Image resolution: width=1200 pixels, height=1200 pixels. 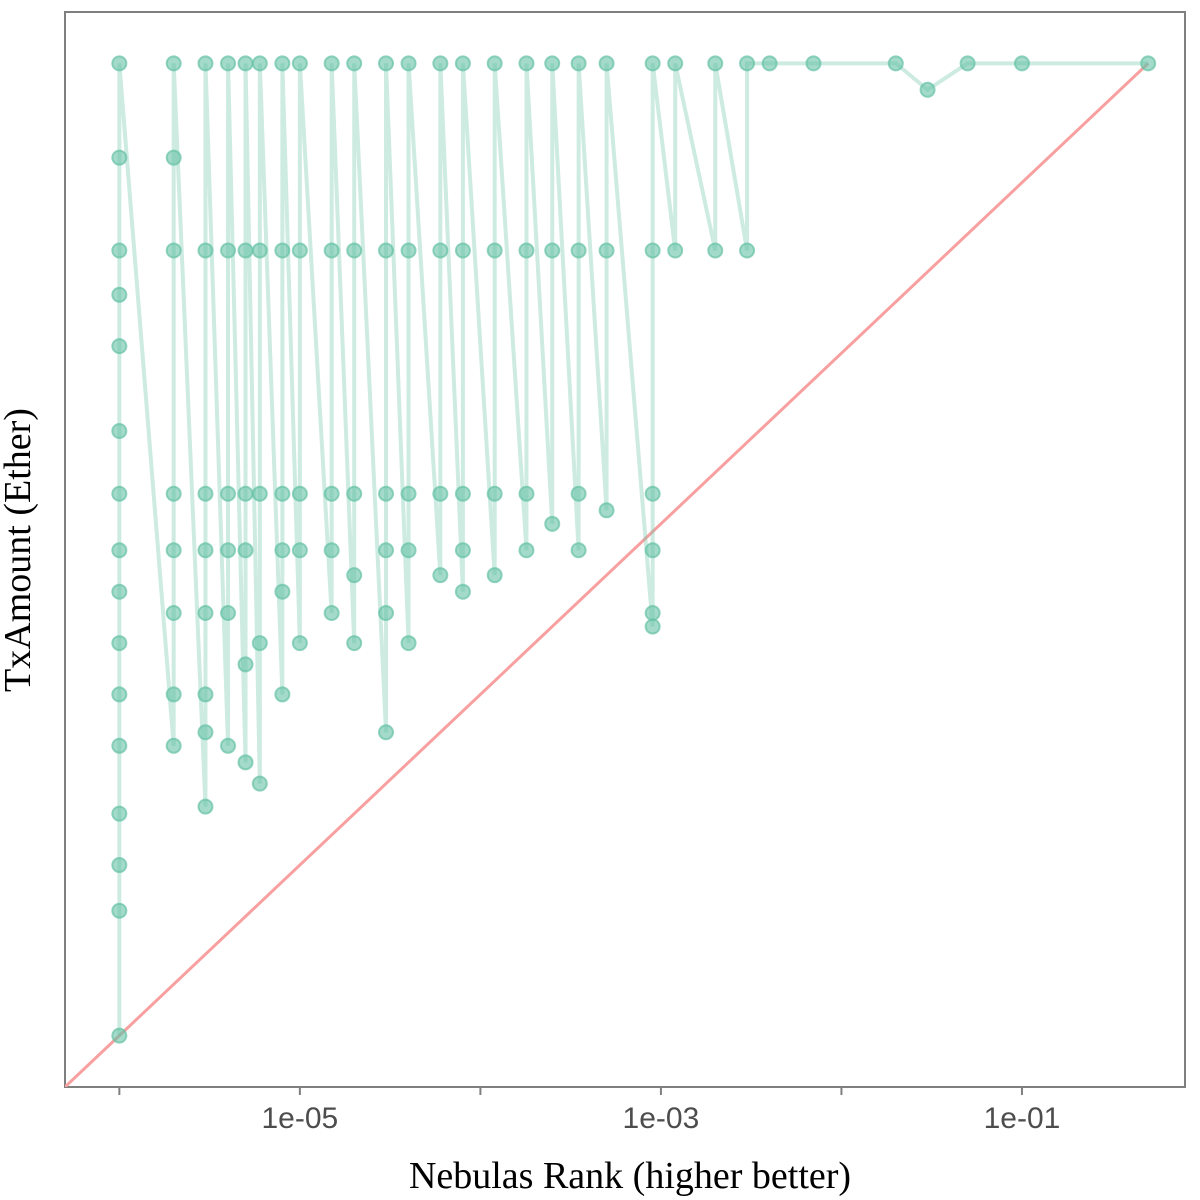 What do you see at coordinates (19, 550) in the screenshot?
I see `y-axis-title: TxAmount (Ether)` at bounding box center [19, 550].